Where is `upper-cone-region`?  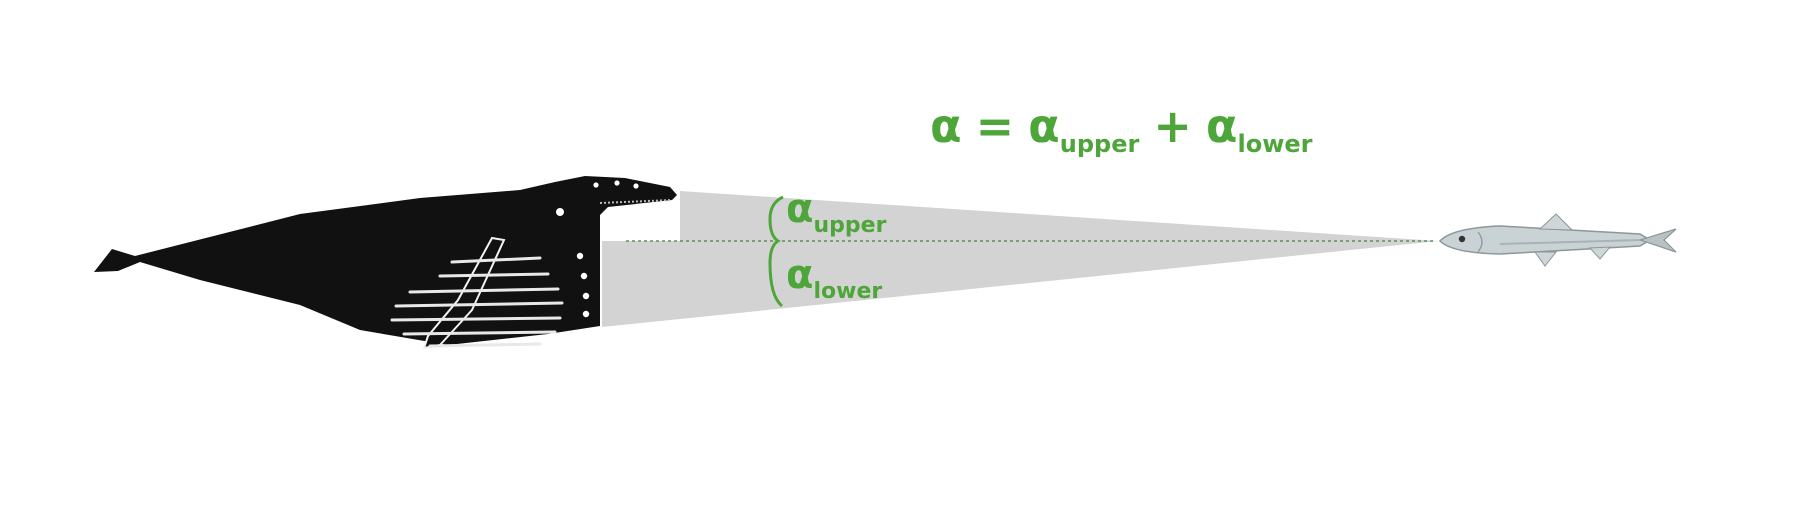 upper-cone-region is located at coordinates (1059, 216).